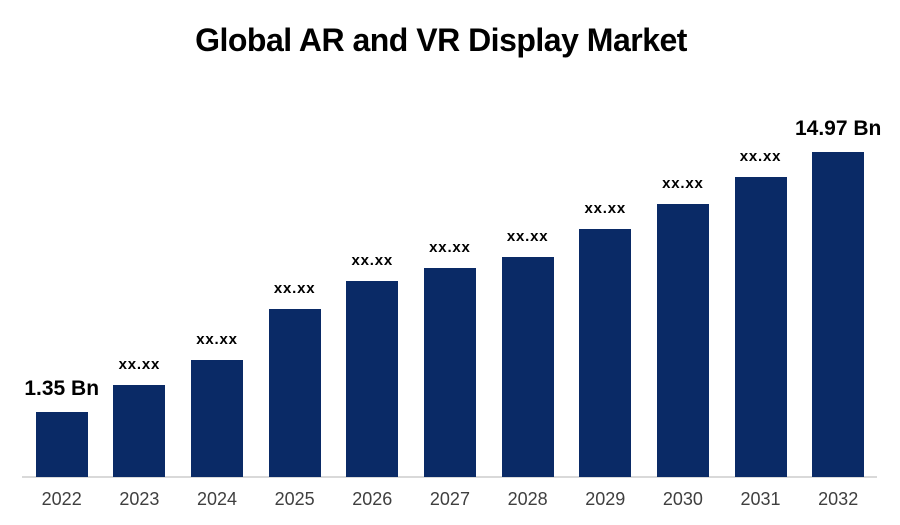 The width and height of the screenshot is (900, 525). I want to click on x-axis-line, so click(449, 477).